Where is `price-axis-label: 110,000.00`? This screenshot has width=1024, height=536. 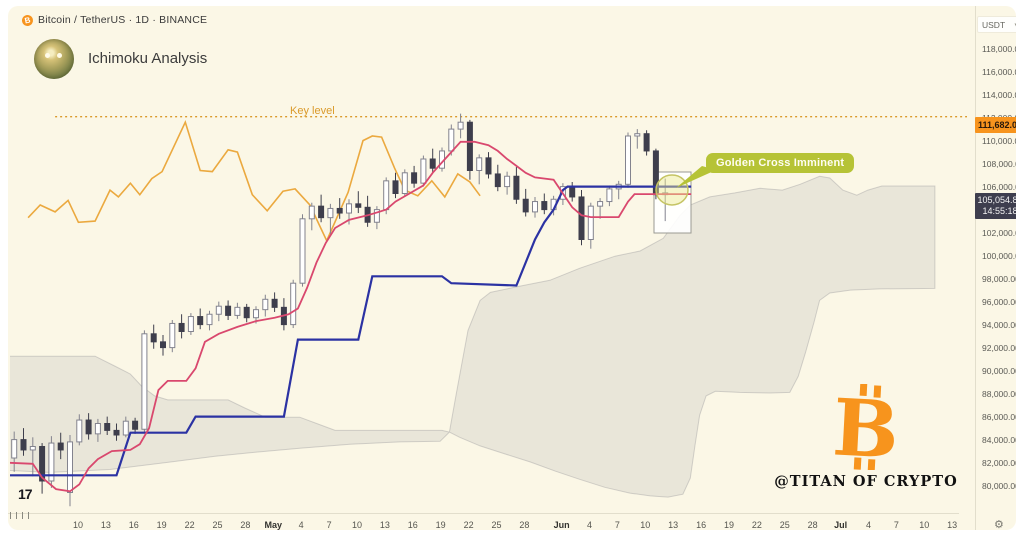
price-axis-label: 110,000.00 is located at coordinates (999, 141).